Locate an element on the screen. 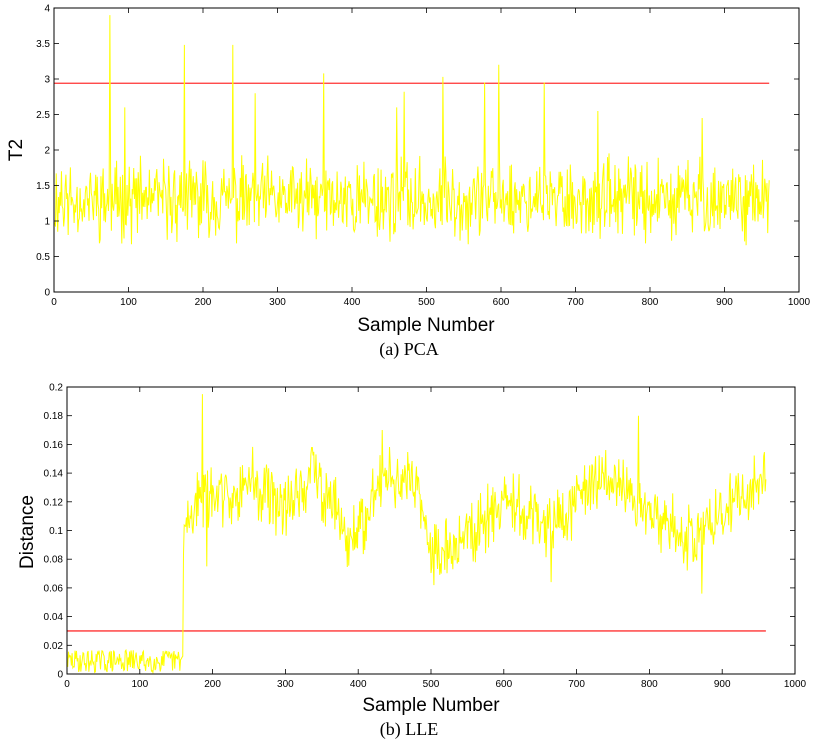  y-tick-label: 4 is located at coordinates (47, 9).